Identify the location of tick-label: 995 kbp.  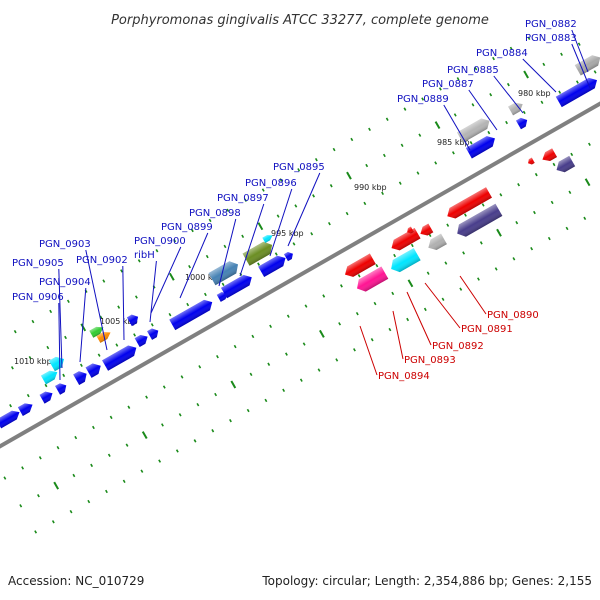
(287, 233).